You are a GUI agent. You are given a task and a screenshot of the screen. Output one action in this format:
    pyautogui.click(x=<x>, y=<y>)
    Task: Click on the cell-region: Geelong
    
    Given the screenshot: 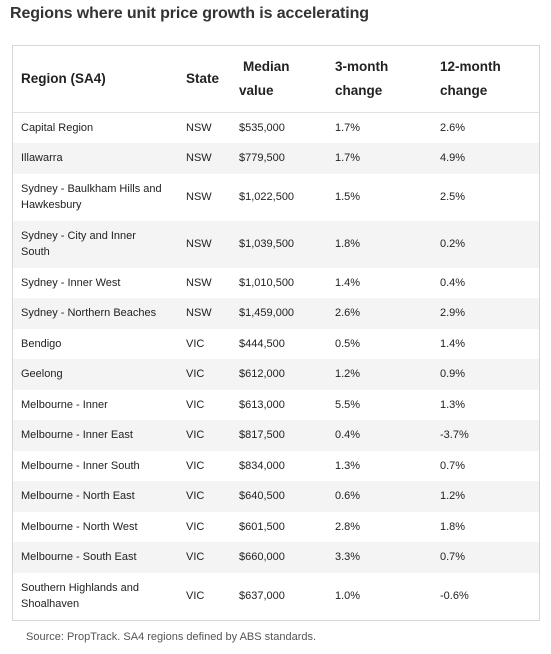 What is the action you would take?
    pyautogui.click(x=95, y=374)
    